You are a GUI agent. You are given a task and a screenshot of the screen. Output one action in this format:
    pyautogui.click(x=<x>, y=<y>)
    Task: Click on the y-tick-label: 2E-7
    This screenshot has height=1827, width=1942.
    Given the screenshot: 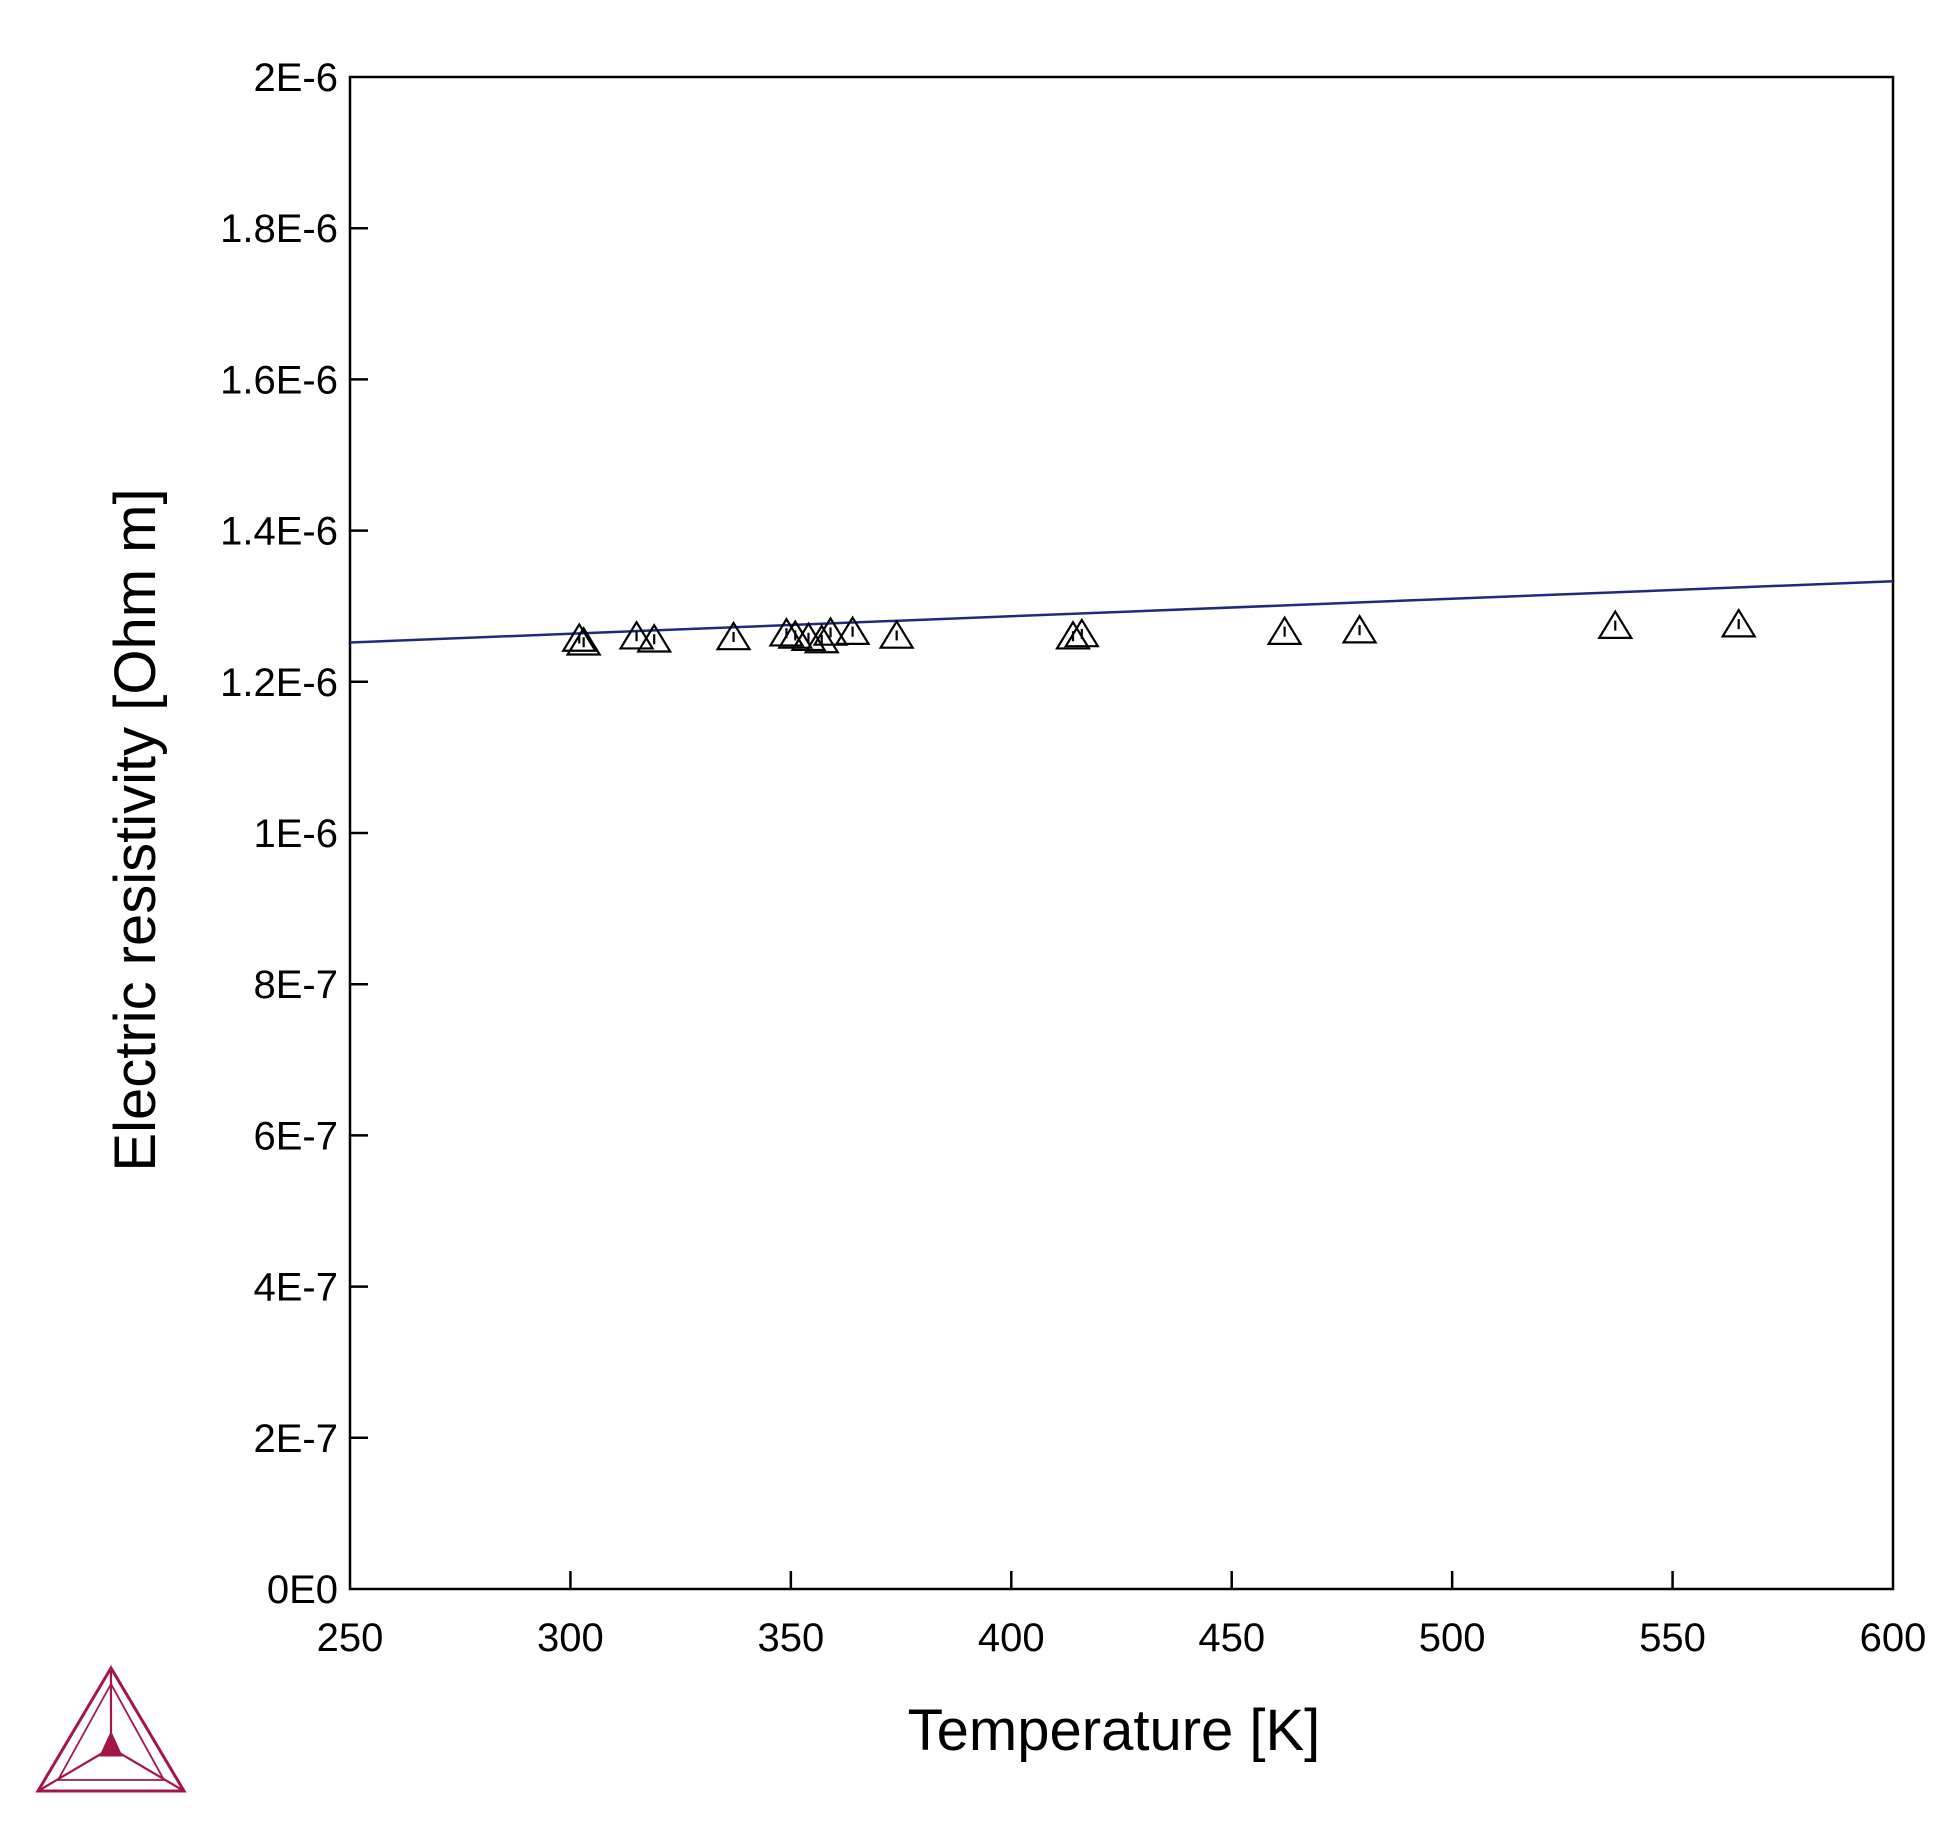 What is the action you would take?
    pyautogui.click(x=296, y=1439)
    